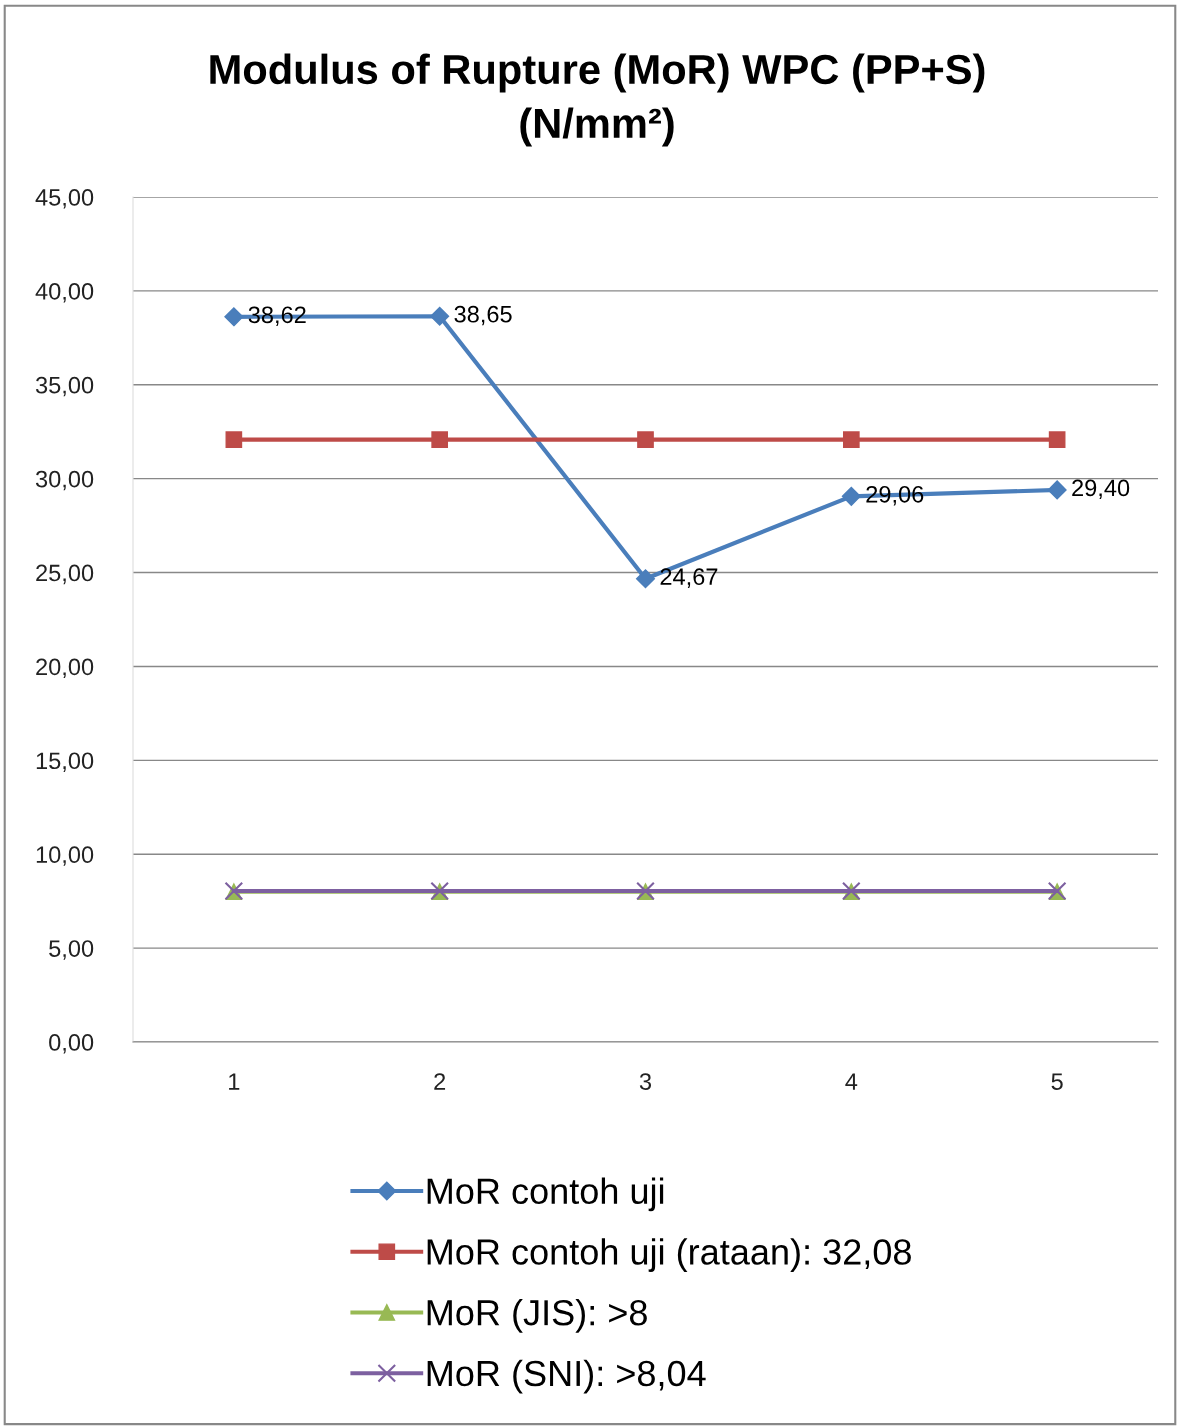 The height and width of the screenshot is (1427, 1180). Describe the element at coordinates (483, 315) in the screenshot. I see `data-label: 38,65` at that location.